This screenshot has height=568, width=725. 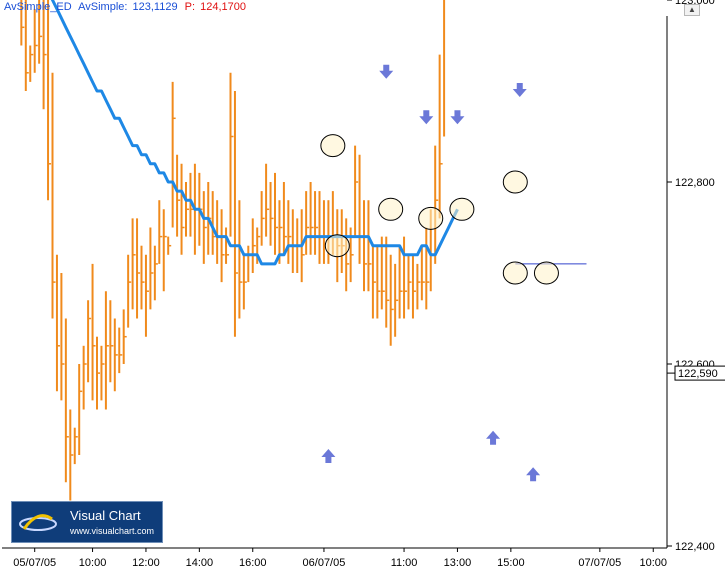 I want to click on scroll-up-icon: ▲, so click(x=692, y=10).